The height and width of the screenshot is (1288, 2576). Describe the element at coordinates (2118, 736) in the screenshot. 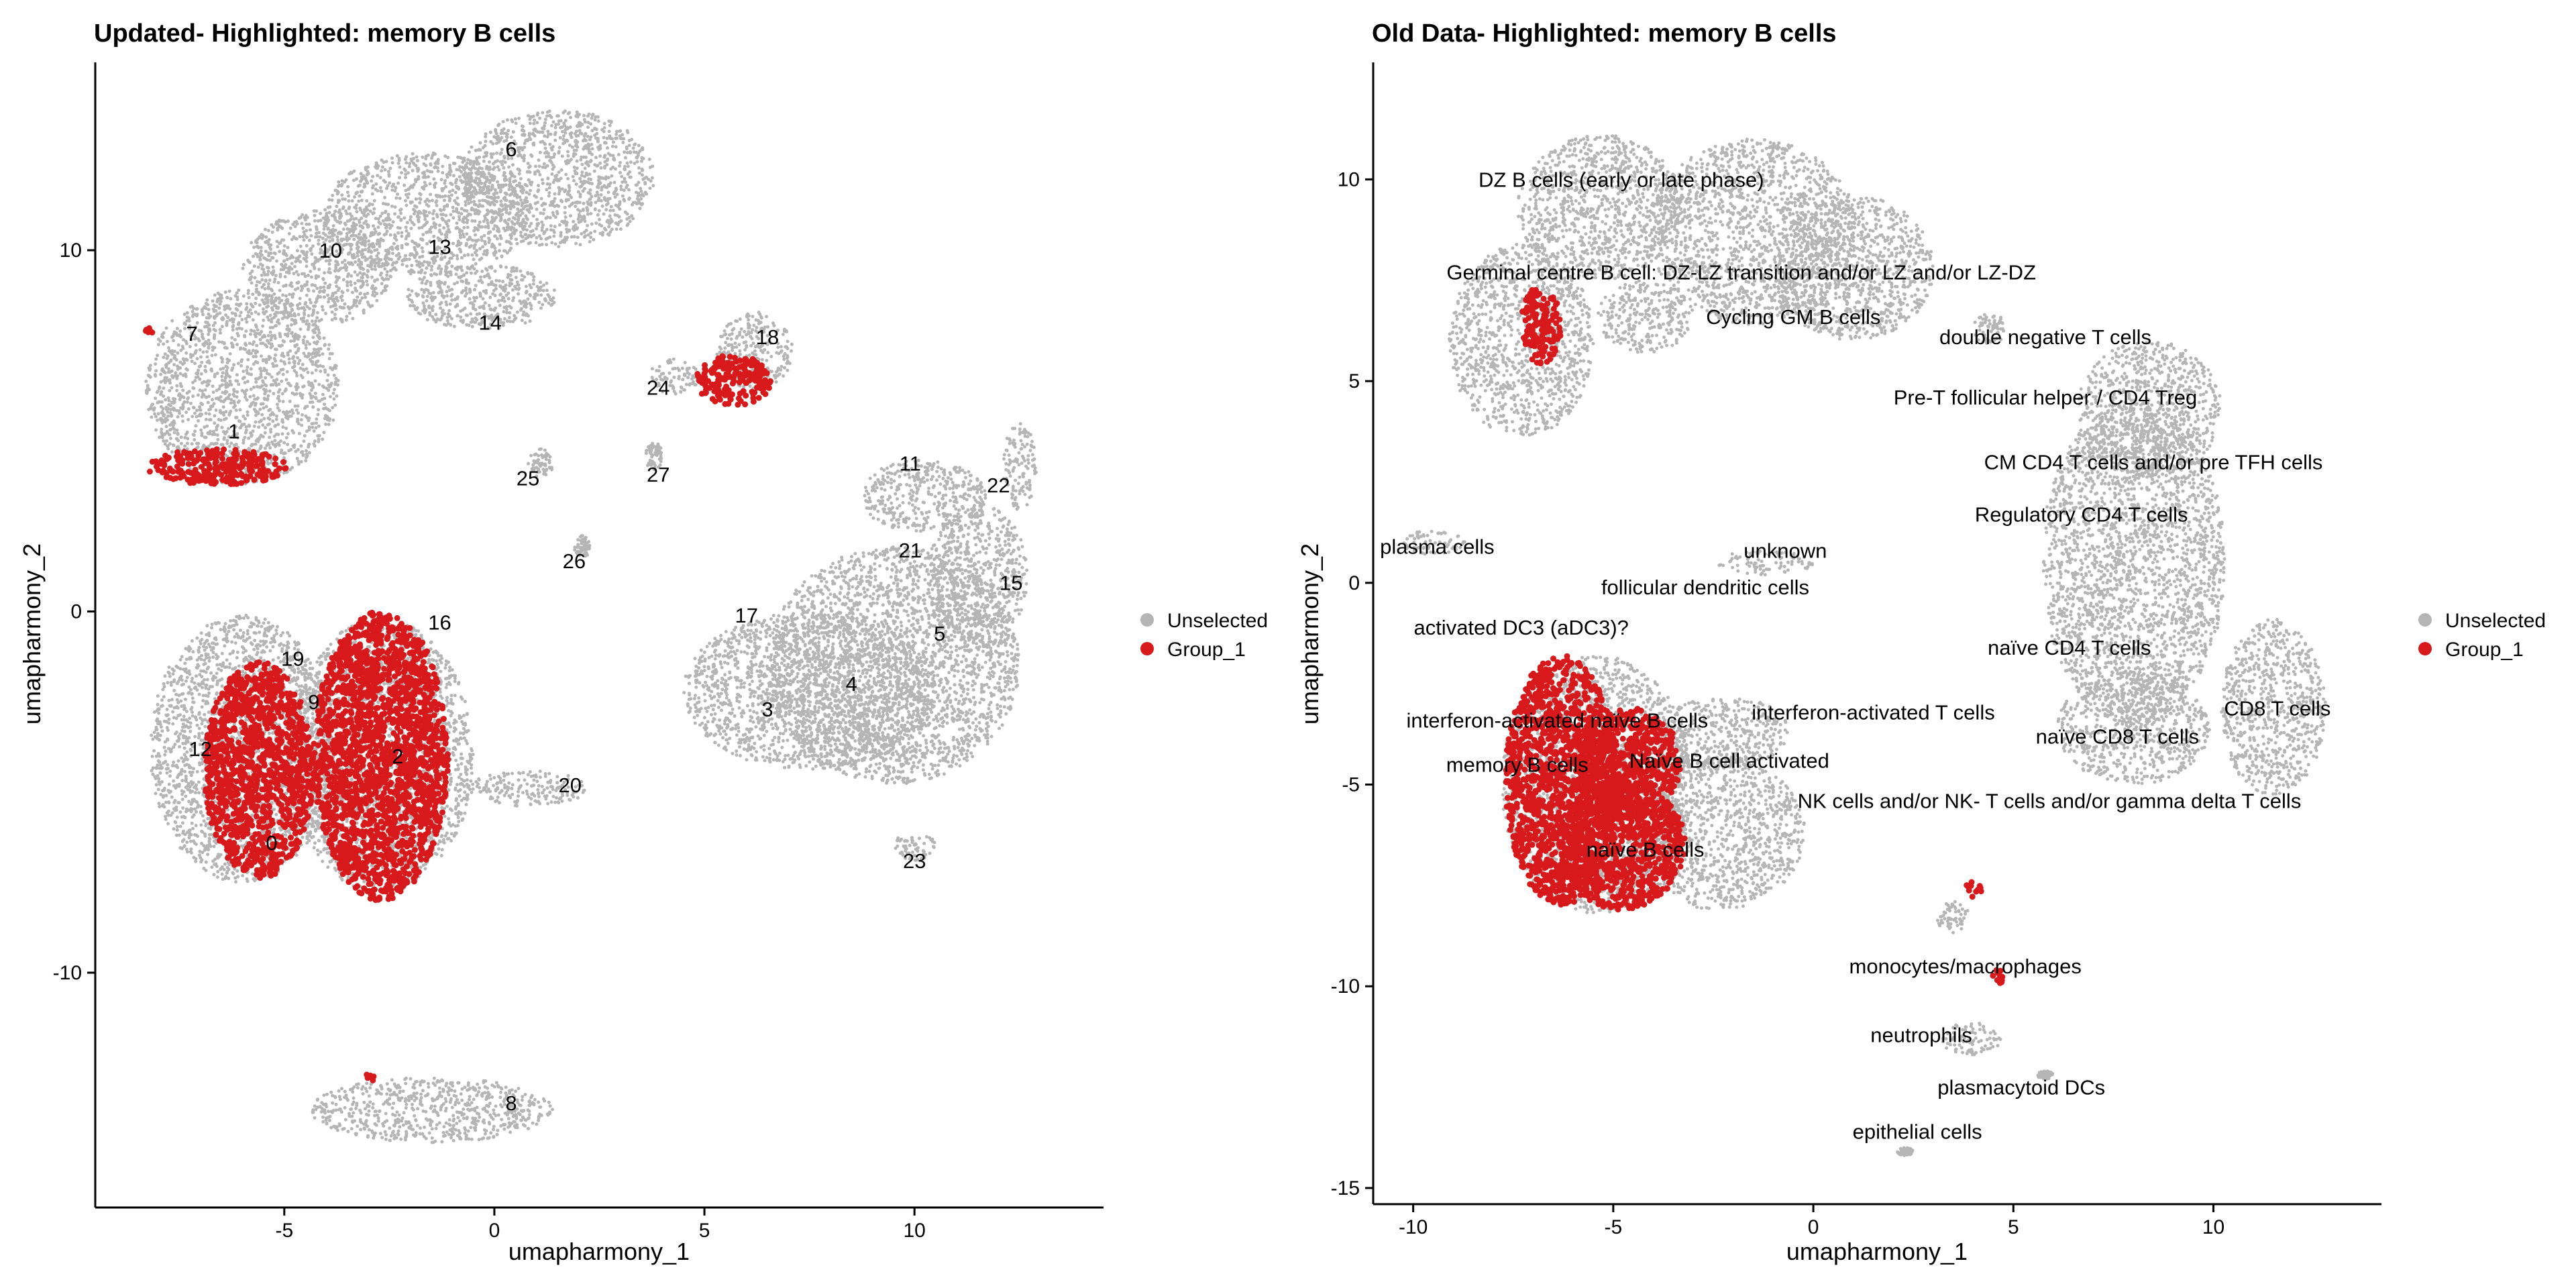

I see `panel-old-cluster-label: naïve CD8 T cells` at that location.